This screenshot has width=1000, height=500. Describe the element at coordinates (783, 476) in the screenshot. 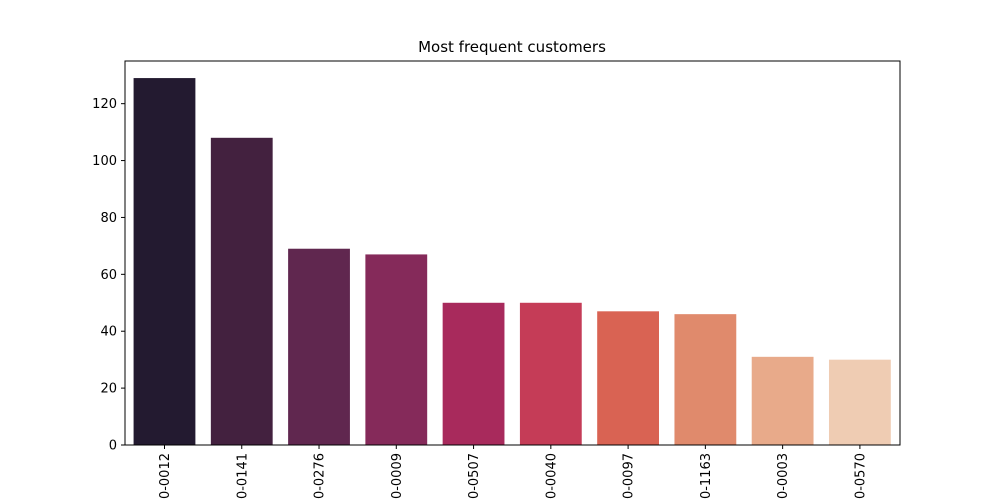

I see `x-tick-label: 0-0003` at that location.